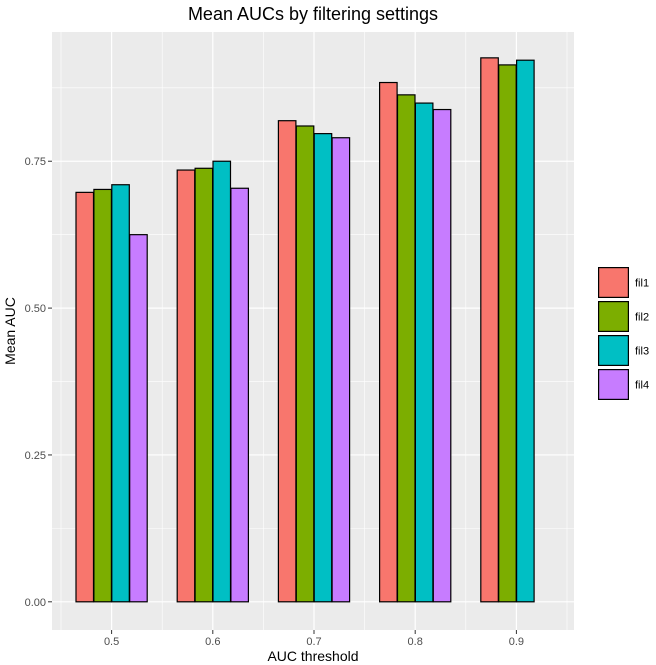 The width and height of the screenshot is (656, 665). What do you see at coordinates (312, 656) in the screenshot?
I see `x-axis-title: AUC threshold` at bounding box center [312, 656].